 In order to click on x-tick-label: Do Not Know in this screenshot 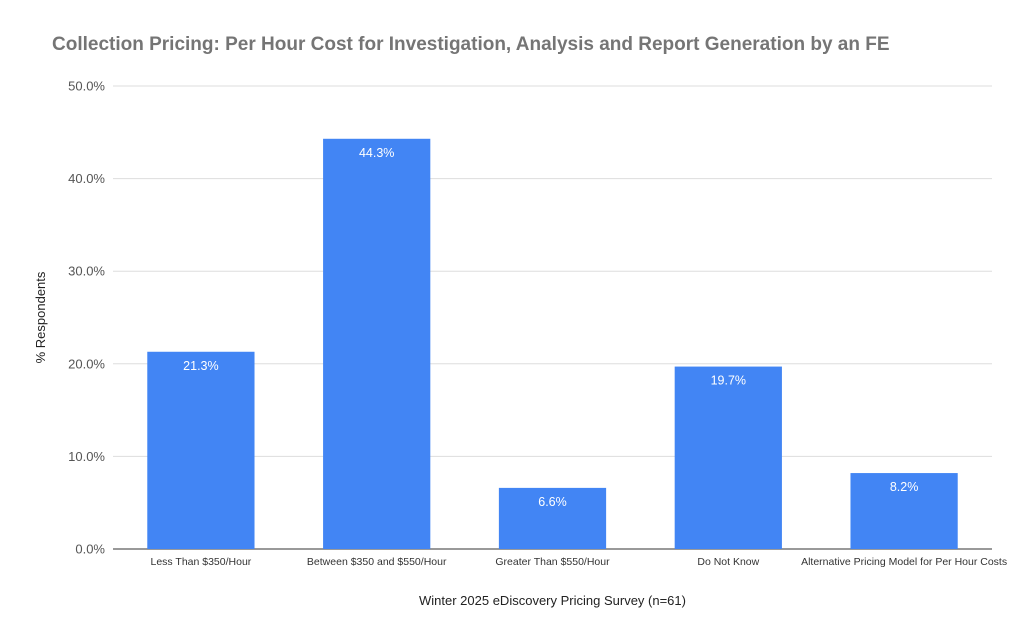, I will do `click(728, 562)`.